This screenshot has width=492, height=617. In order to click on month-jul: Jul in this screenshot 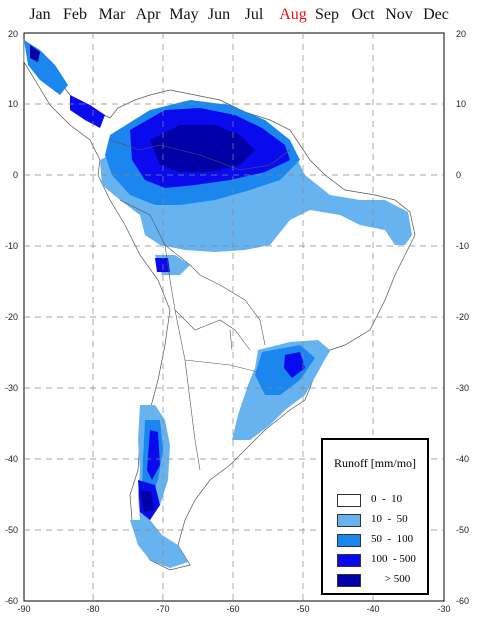, I will do `click(254, 14)`.